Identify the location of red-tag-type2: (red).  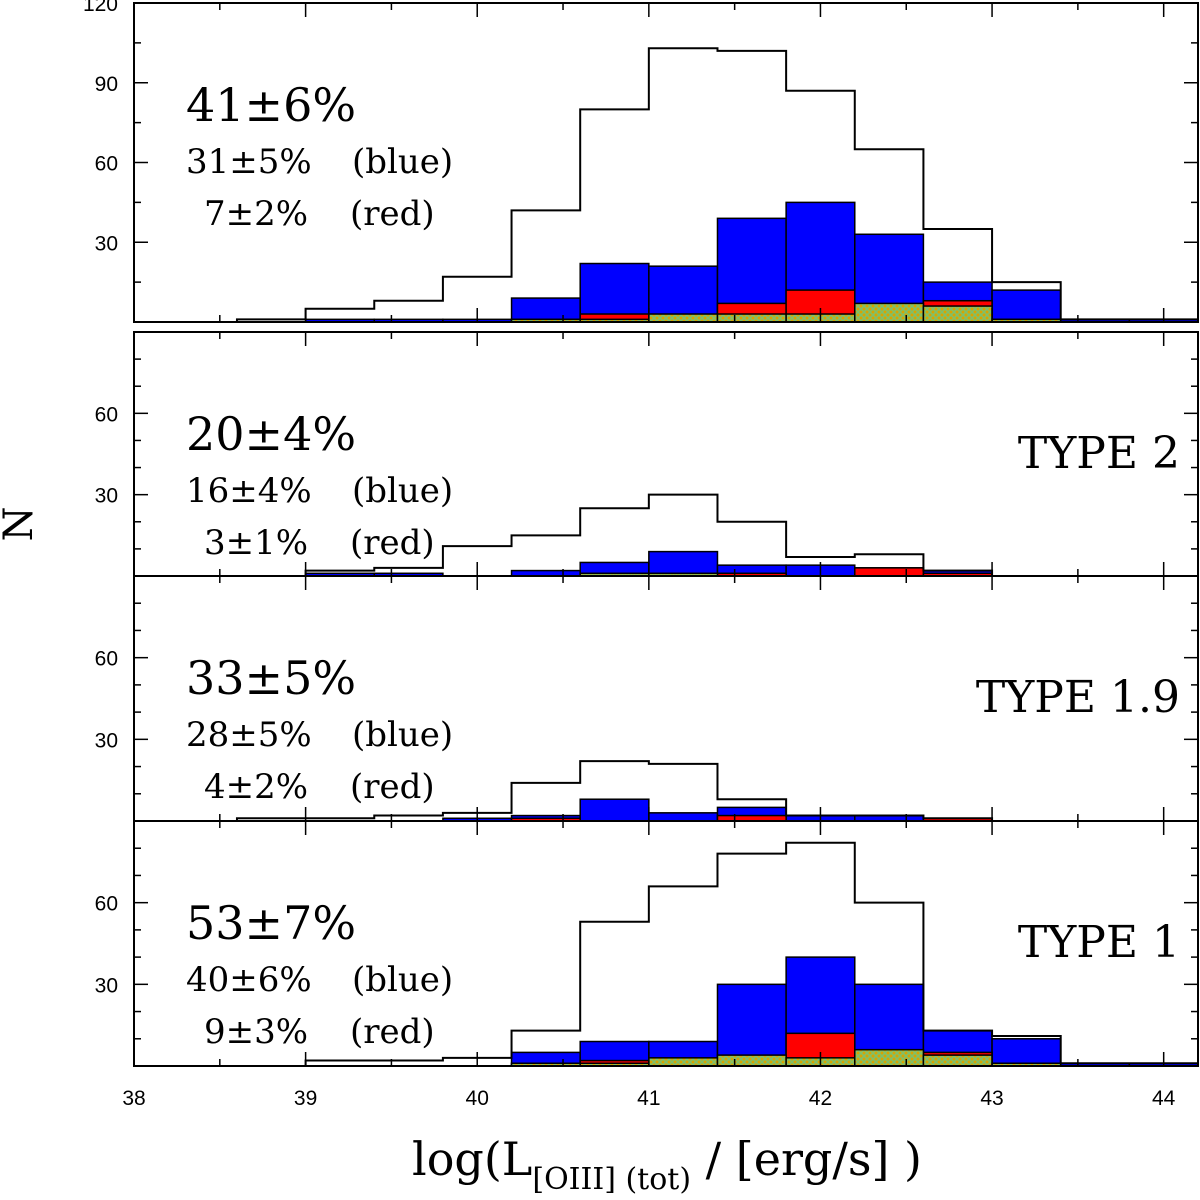
(392, 543).